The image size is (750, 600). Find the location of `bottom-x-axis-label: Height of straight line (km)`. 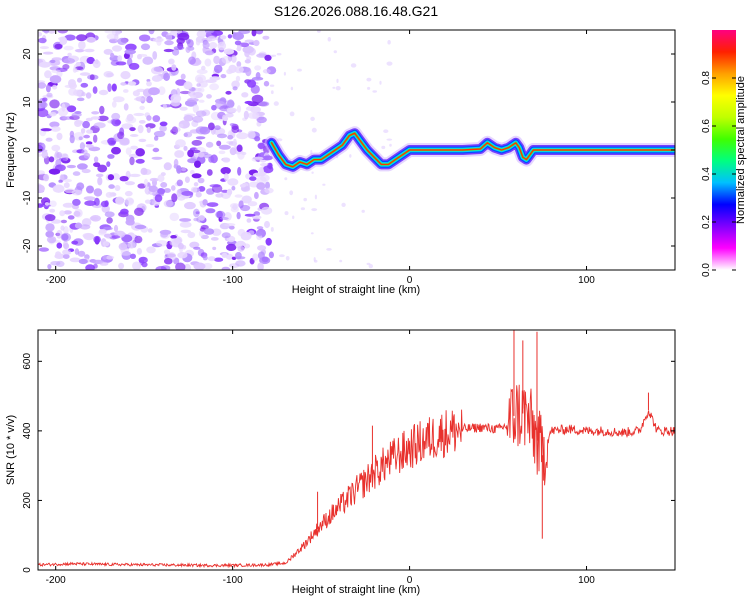

bottom-x-axis-label: Height of straight line (km) is located at coordinates (356, 590).